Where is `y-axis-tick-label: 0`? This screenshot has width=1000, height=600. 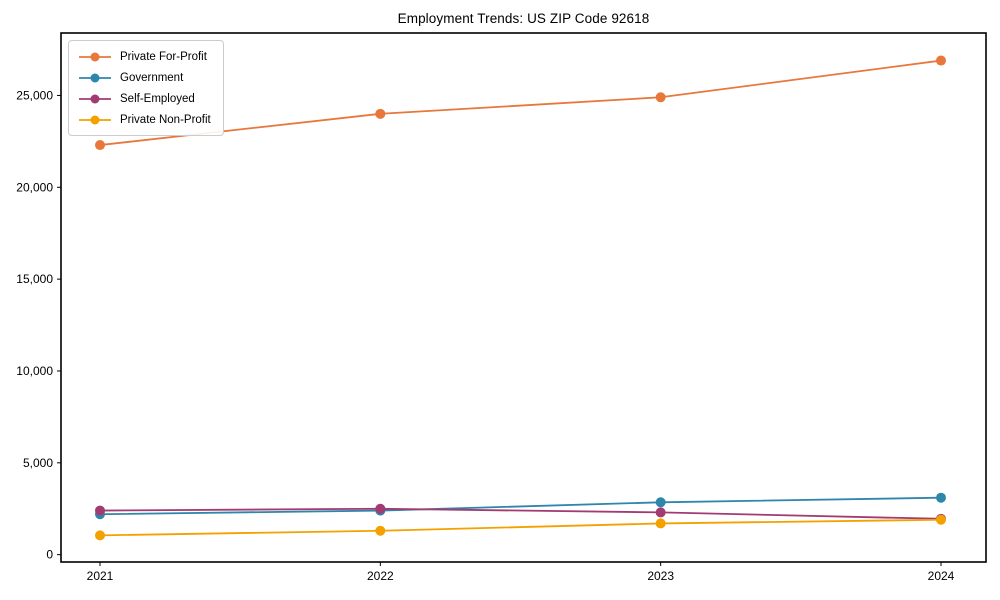
y-axis-tick-label: 0 is located at coordinates (49, 555).